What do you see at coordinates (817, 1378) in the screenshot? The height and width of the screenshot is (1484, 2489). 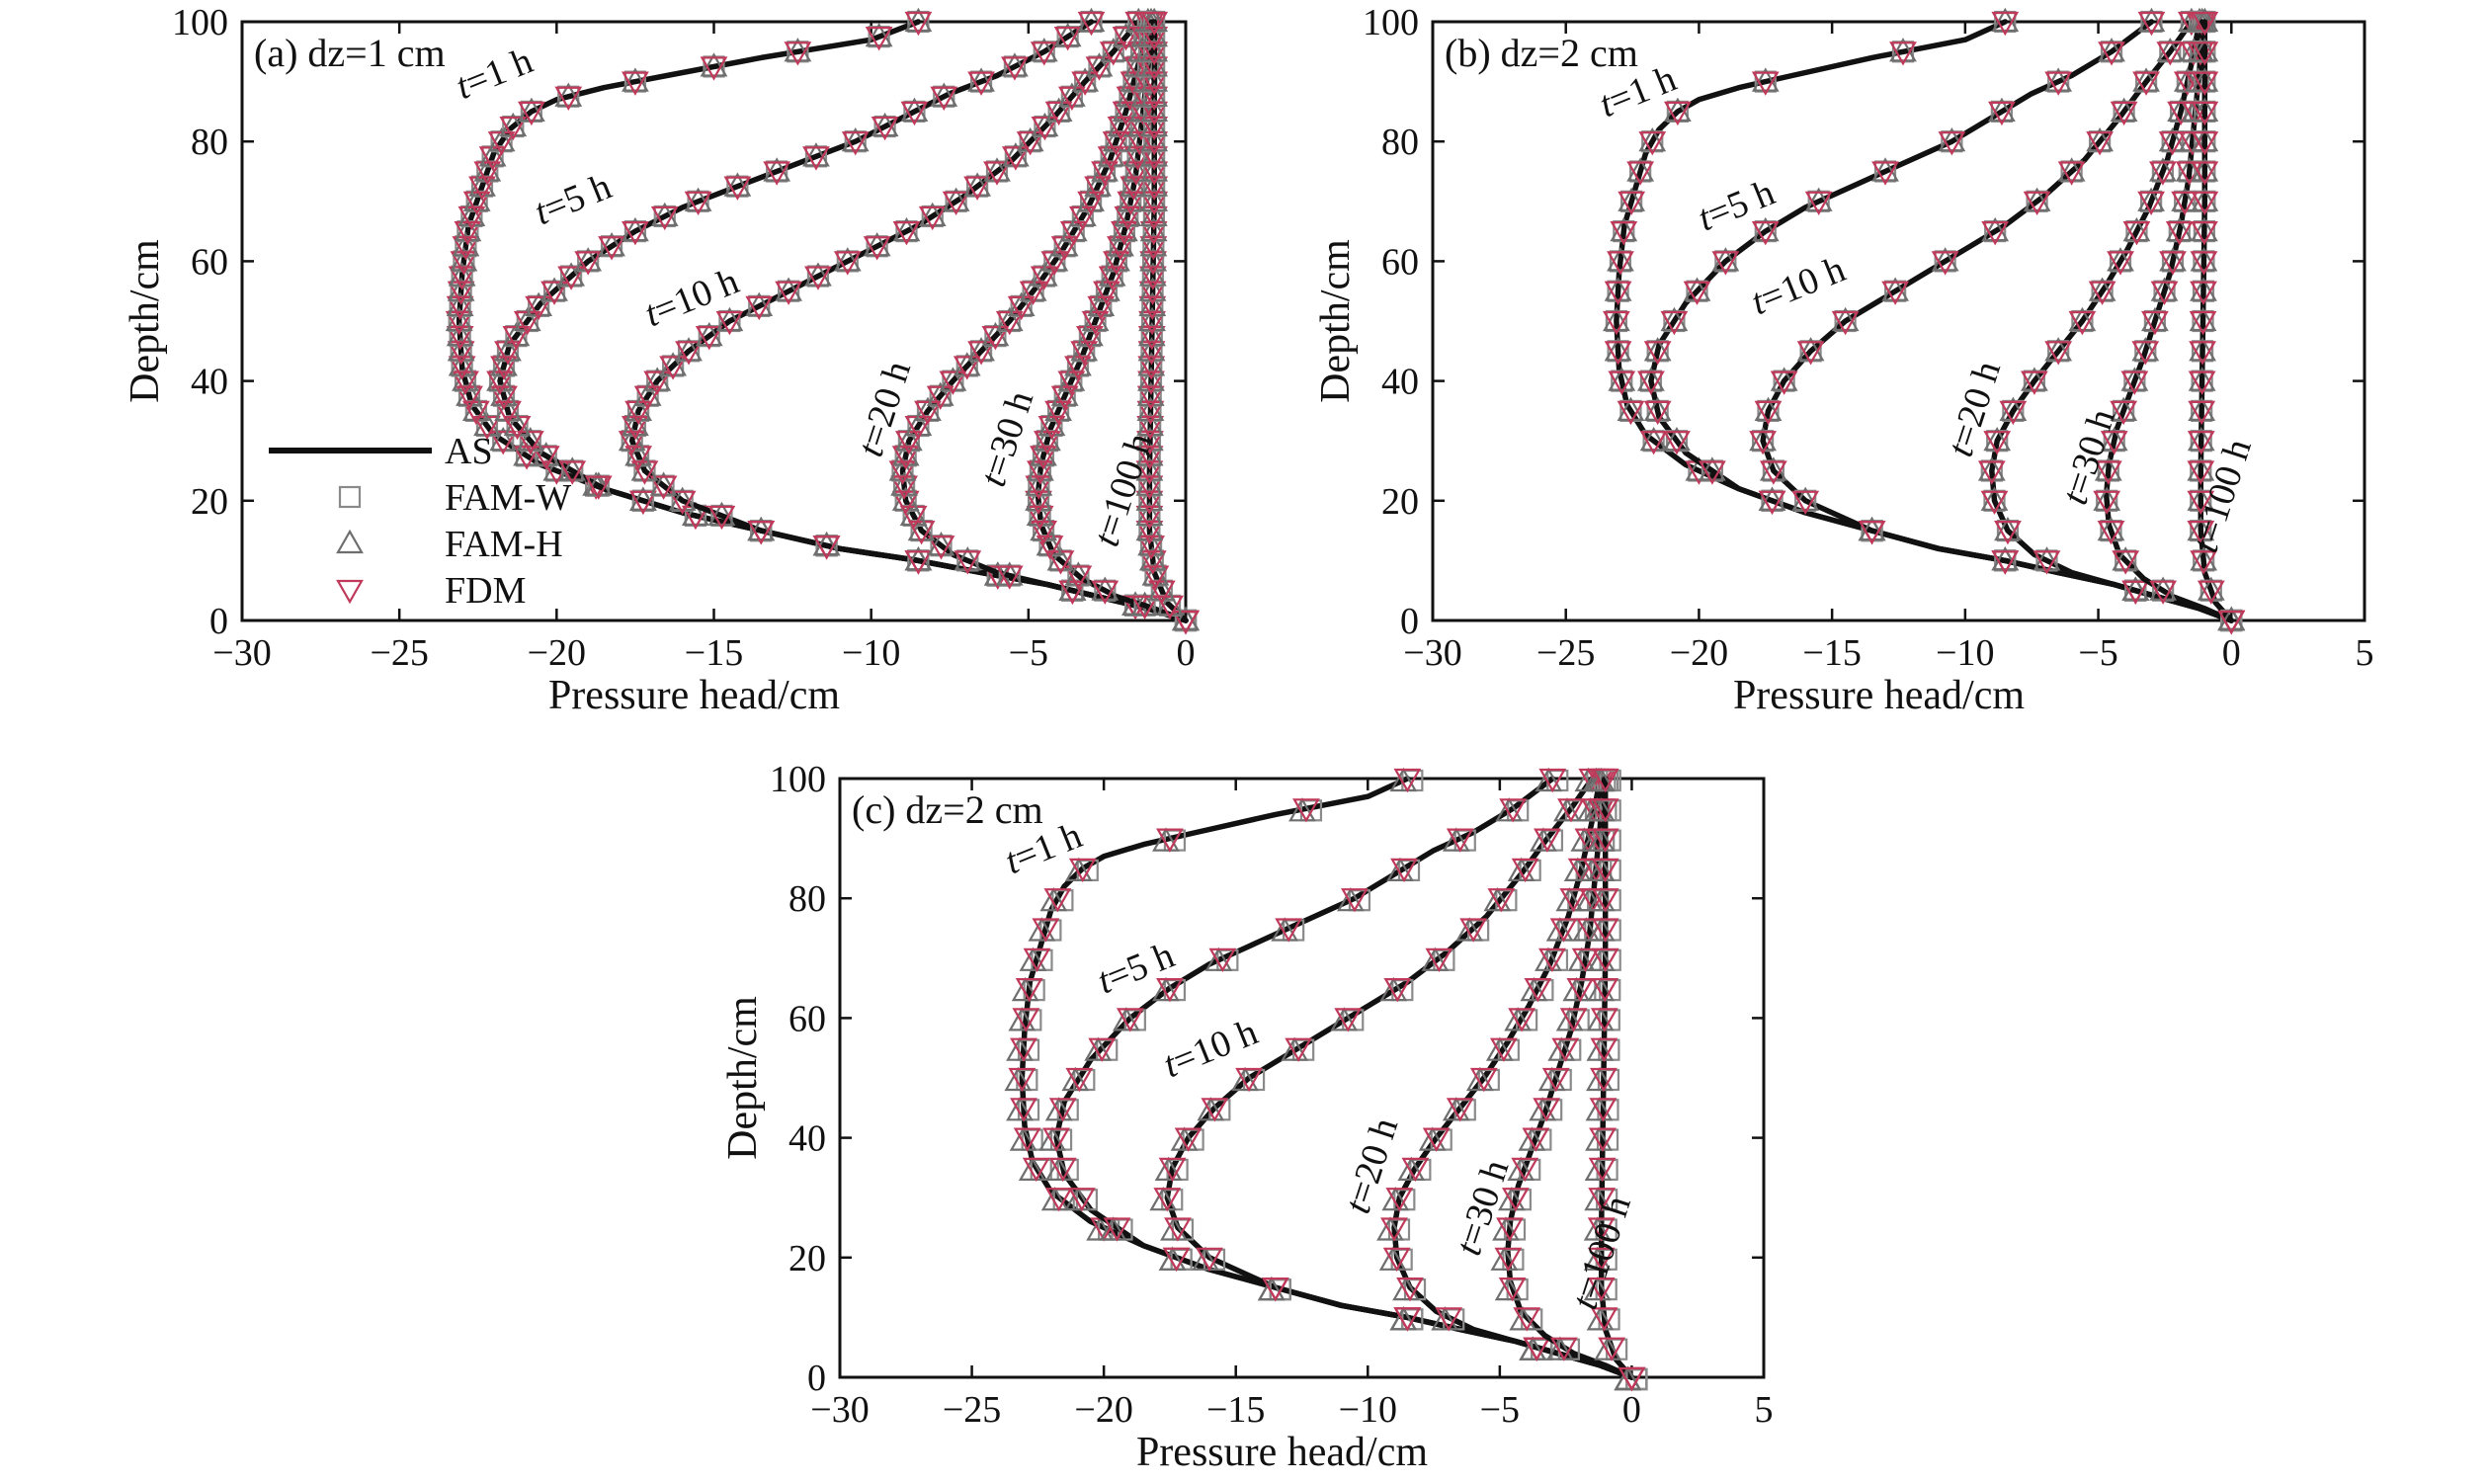 I see `y-tick-label: 0` at bounding box center [817, 1378].